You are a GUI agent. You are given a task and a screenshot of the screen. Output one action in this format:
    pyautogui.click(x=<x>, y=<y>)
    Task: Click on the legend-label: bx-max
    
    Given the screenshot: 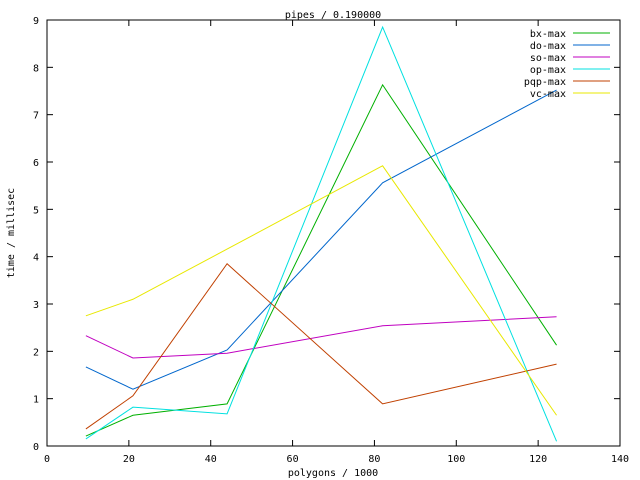 What is the action you would take?
    pyautogui.click(x=548, y=34)
    